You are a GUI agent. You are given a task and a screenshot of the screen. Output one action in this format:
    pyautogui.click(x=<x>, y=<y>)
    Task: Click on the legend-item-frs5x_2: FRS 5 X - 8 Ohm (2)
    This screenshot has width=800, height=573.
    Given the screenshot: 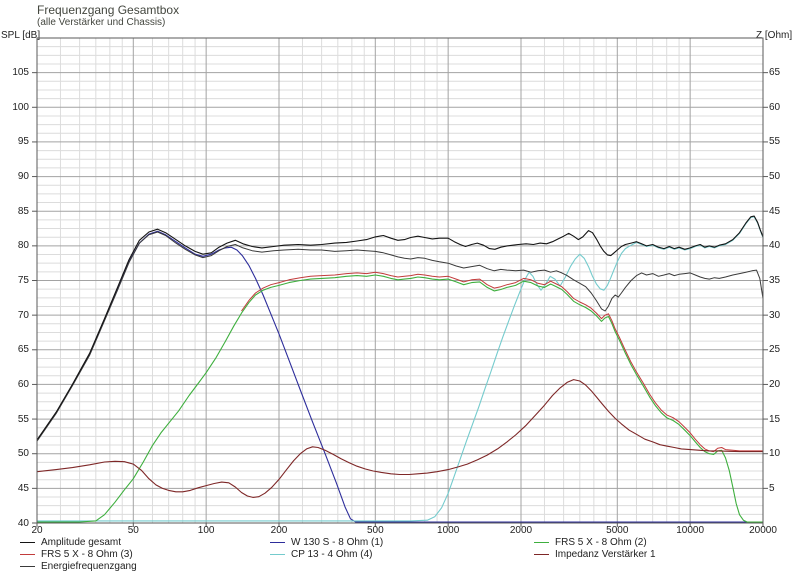 What is the action you would take?
    pyautogui.click(x=595, y=542)
    